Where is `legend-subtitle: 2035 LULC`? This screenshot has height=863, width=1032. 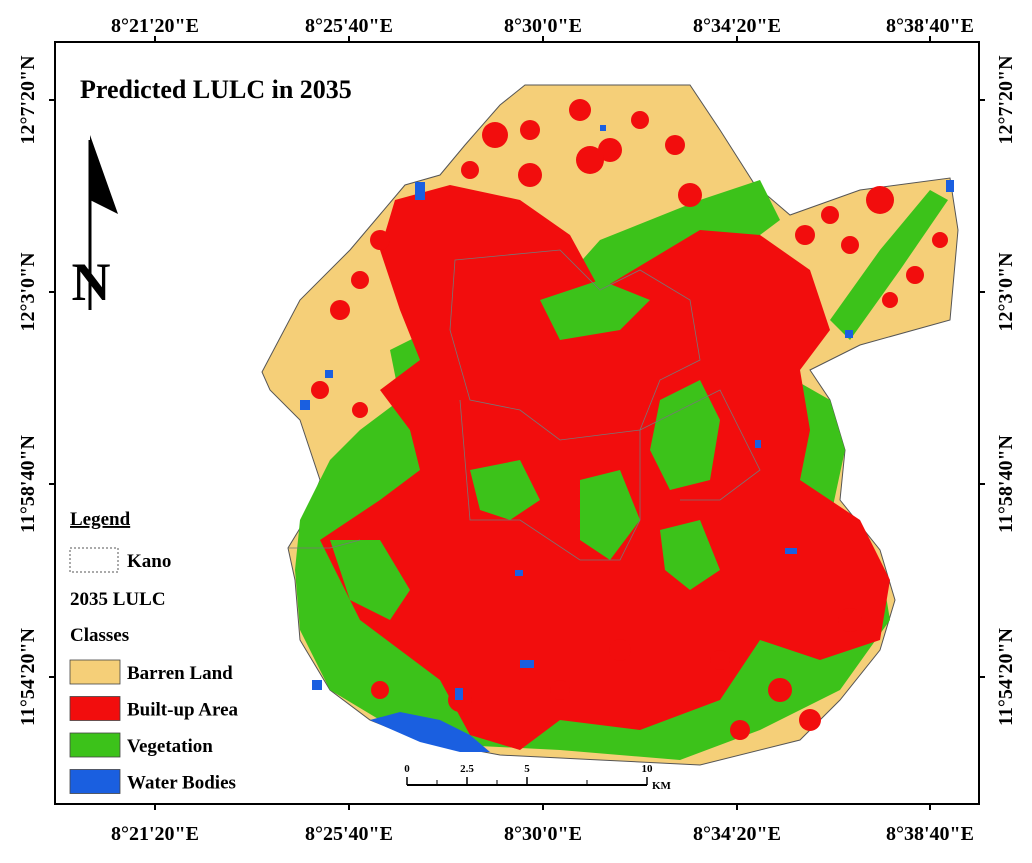 legend-subtitle: 2035 LULC is located at coordinates (118, 599).